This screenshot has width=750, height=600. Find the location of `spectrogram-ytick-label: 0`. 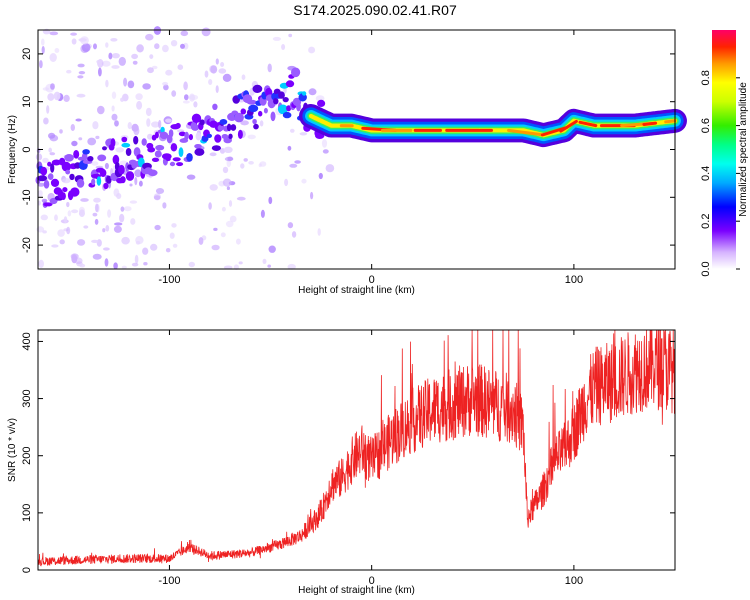

spectrogram-ytick-label: 0 is located at coordinates (27, 149).